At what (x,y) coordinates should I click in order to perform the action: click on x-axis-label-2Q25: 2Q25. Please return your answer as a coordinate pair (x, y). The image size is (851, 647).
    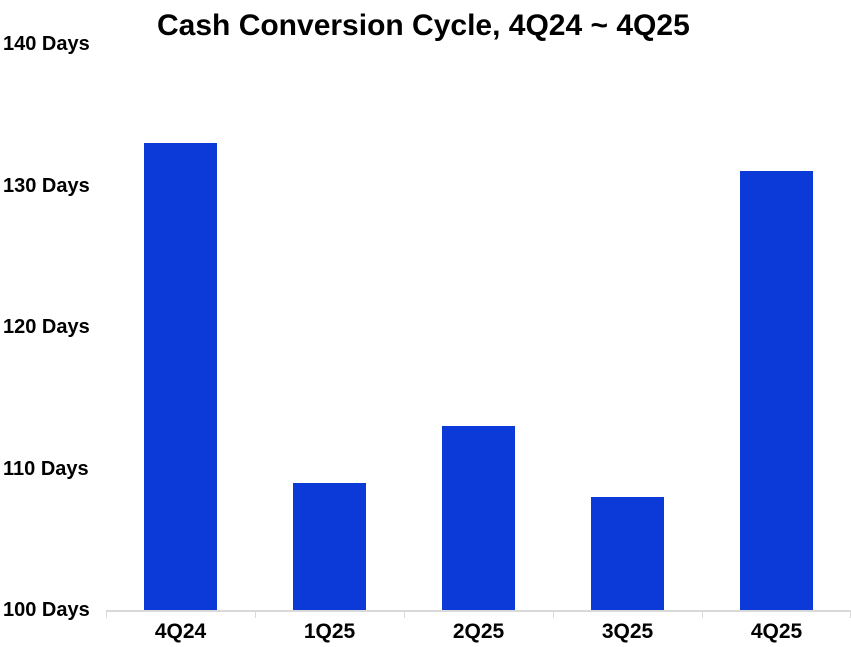
    Looking at the image, I should click on (478, 631).